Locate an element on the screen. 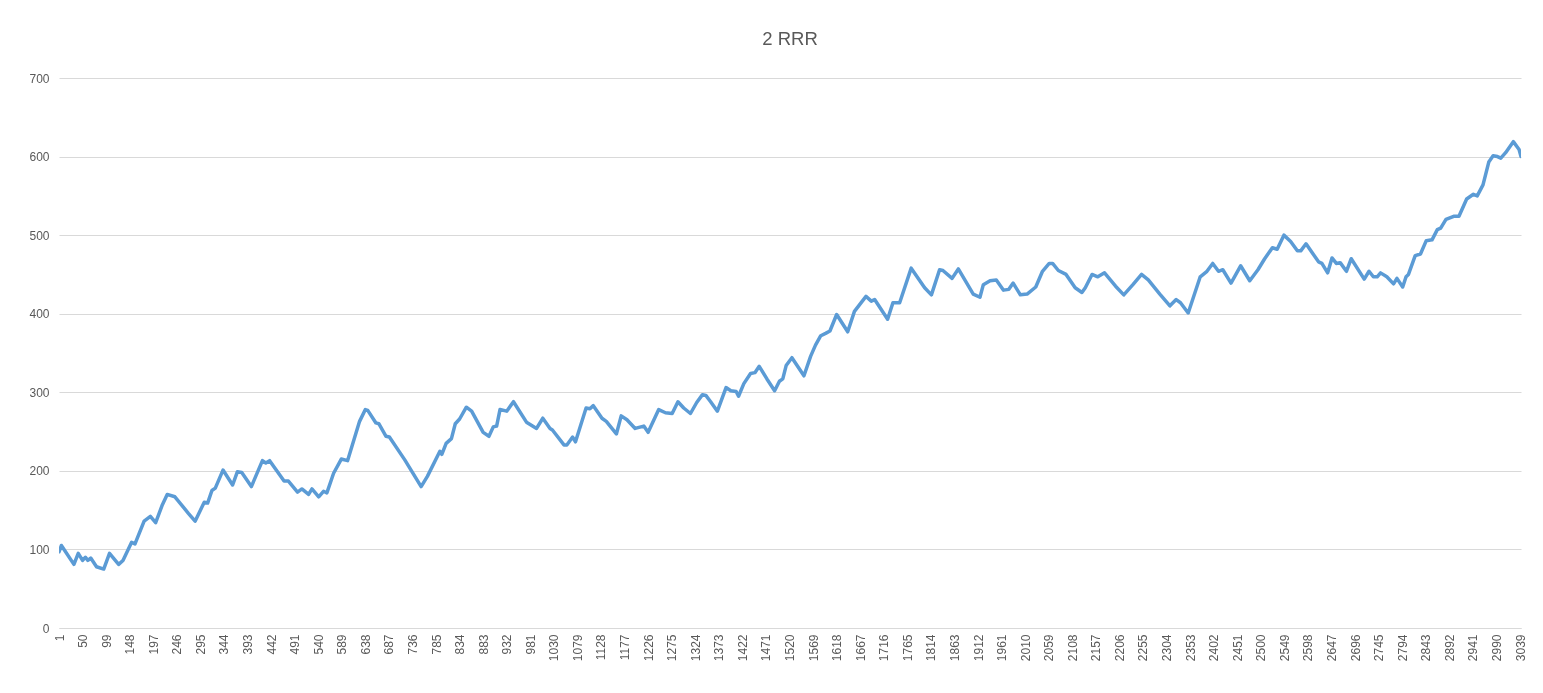 The height and width of the screenshot is (693, 1543). y-tick-label: 700 is located at coordinates (39, 78).